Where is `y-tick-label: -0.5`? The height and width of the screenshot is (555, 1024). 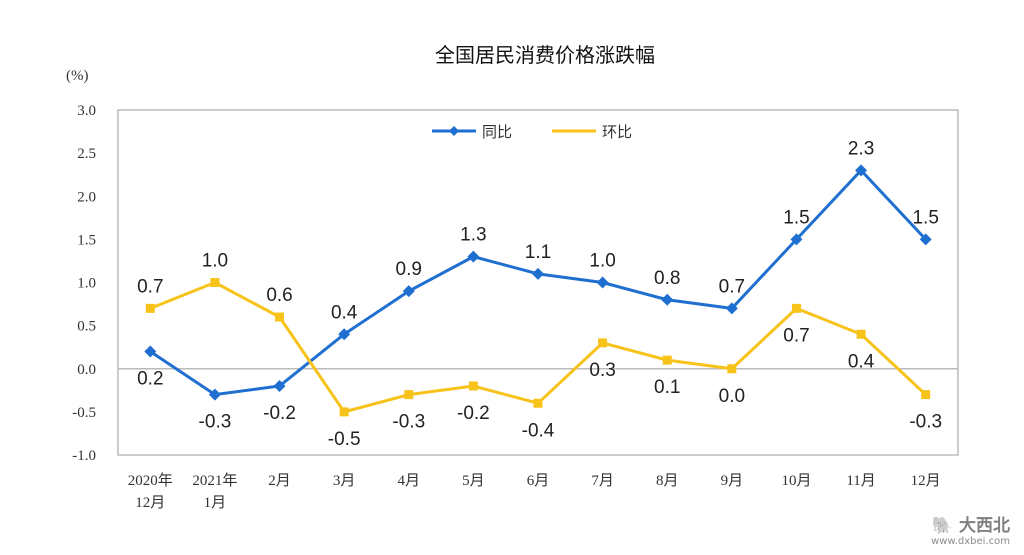
y-tick-label: -0.5 is located at coordinates (84, 413).